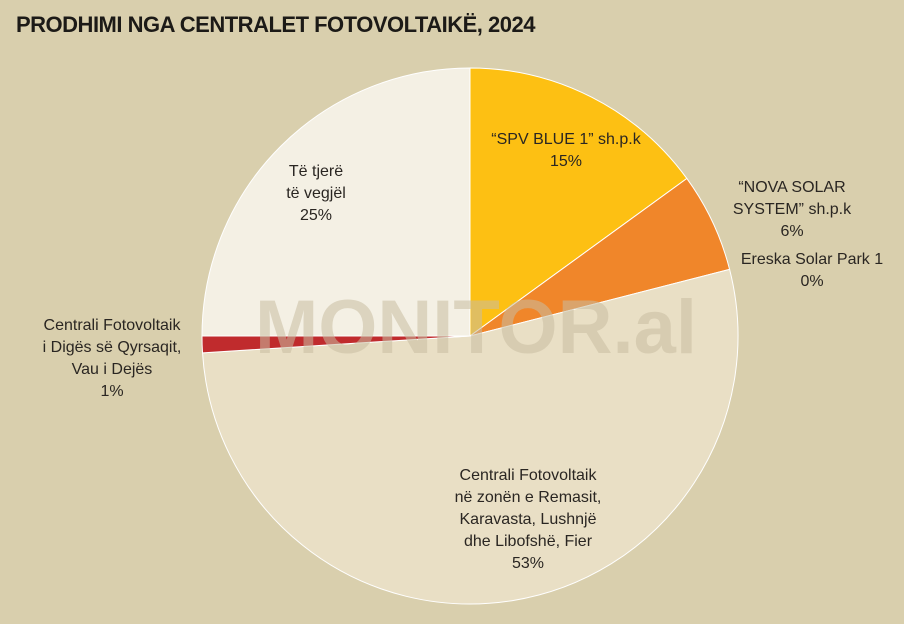 The height and width of the screenshot is (624, 904). I want to click on slice-value-label: 53%, so click(528, 563).